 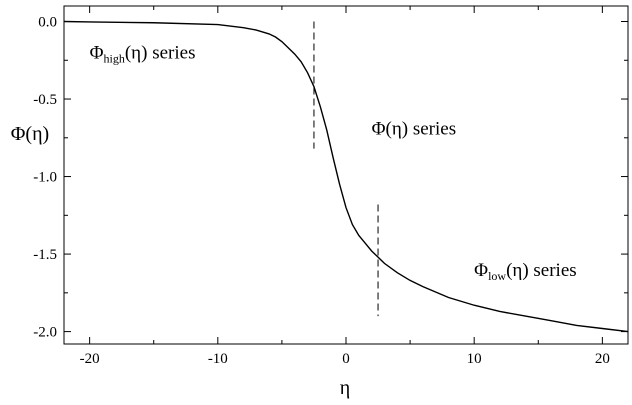 What do you see at coordinates (90, 359) in the screenshot?
I see `x-tick-label: -20` at bounding box center [90, 359].